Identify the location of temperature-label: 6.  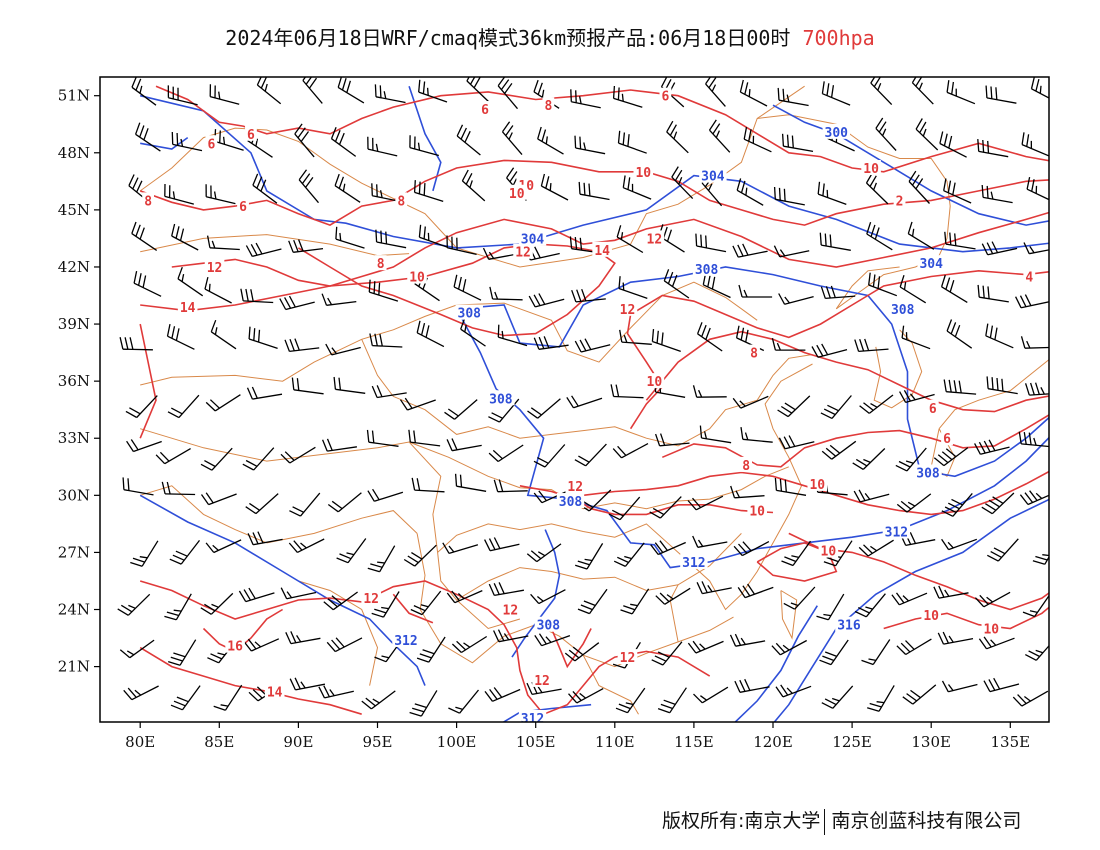
(251, 135).